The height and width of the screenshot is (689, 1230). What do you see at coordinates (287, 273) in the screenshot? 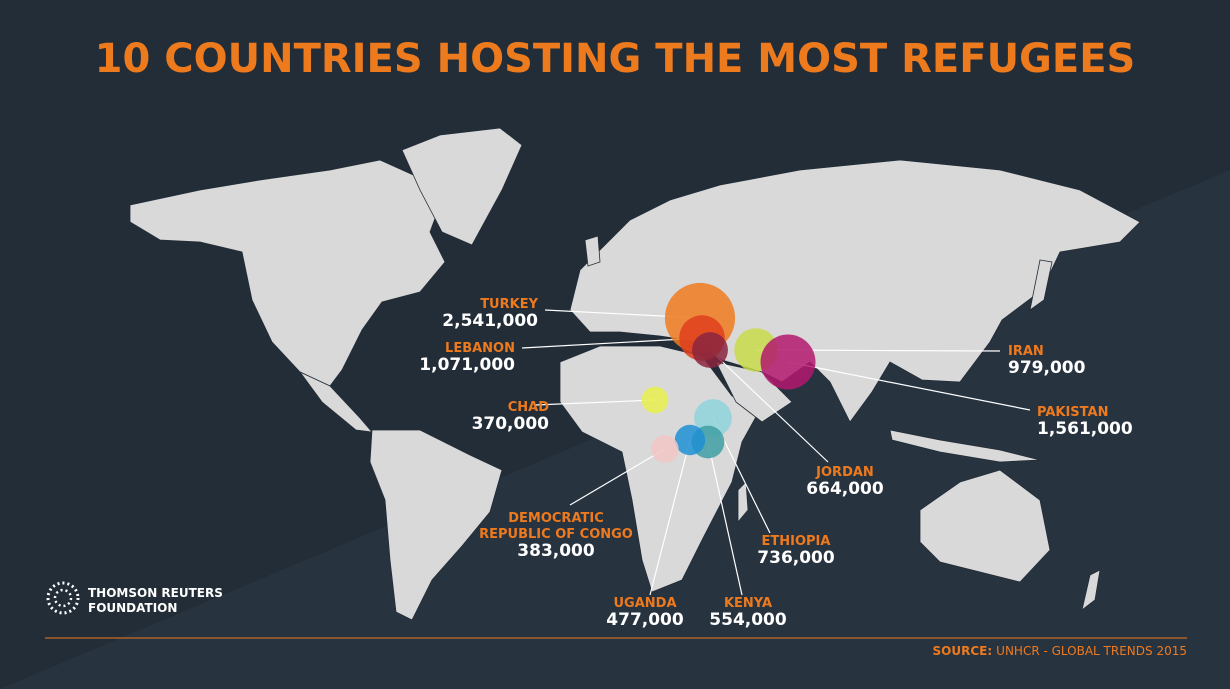
I see `north-america` at bounding box center [287, 273].